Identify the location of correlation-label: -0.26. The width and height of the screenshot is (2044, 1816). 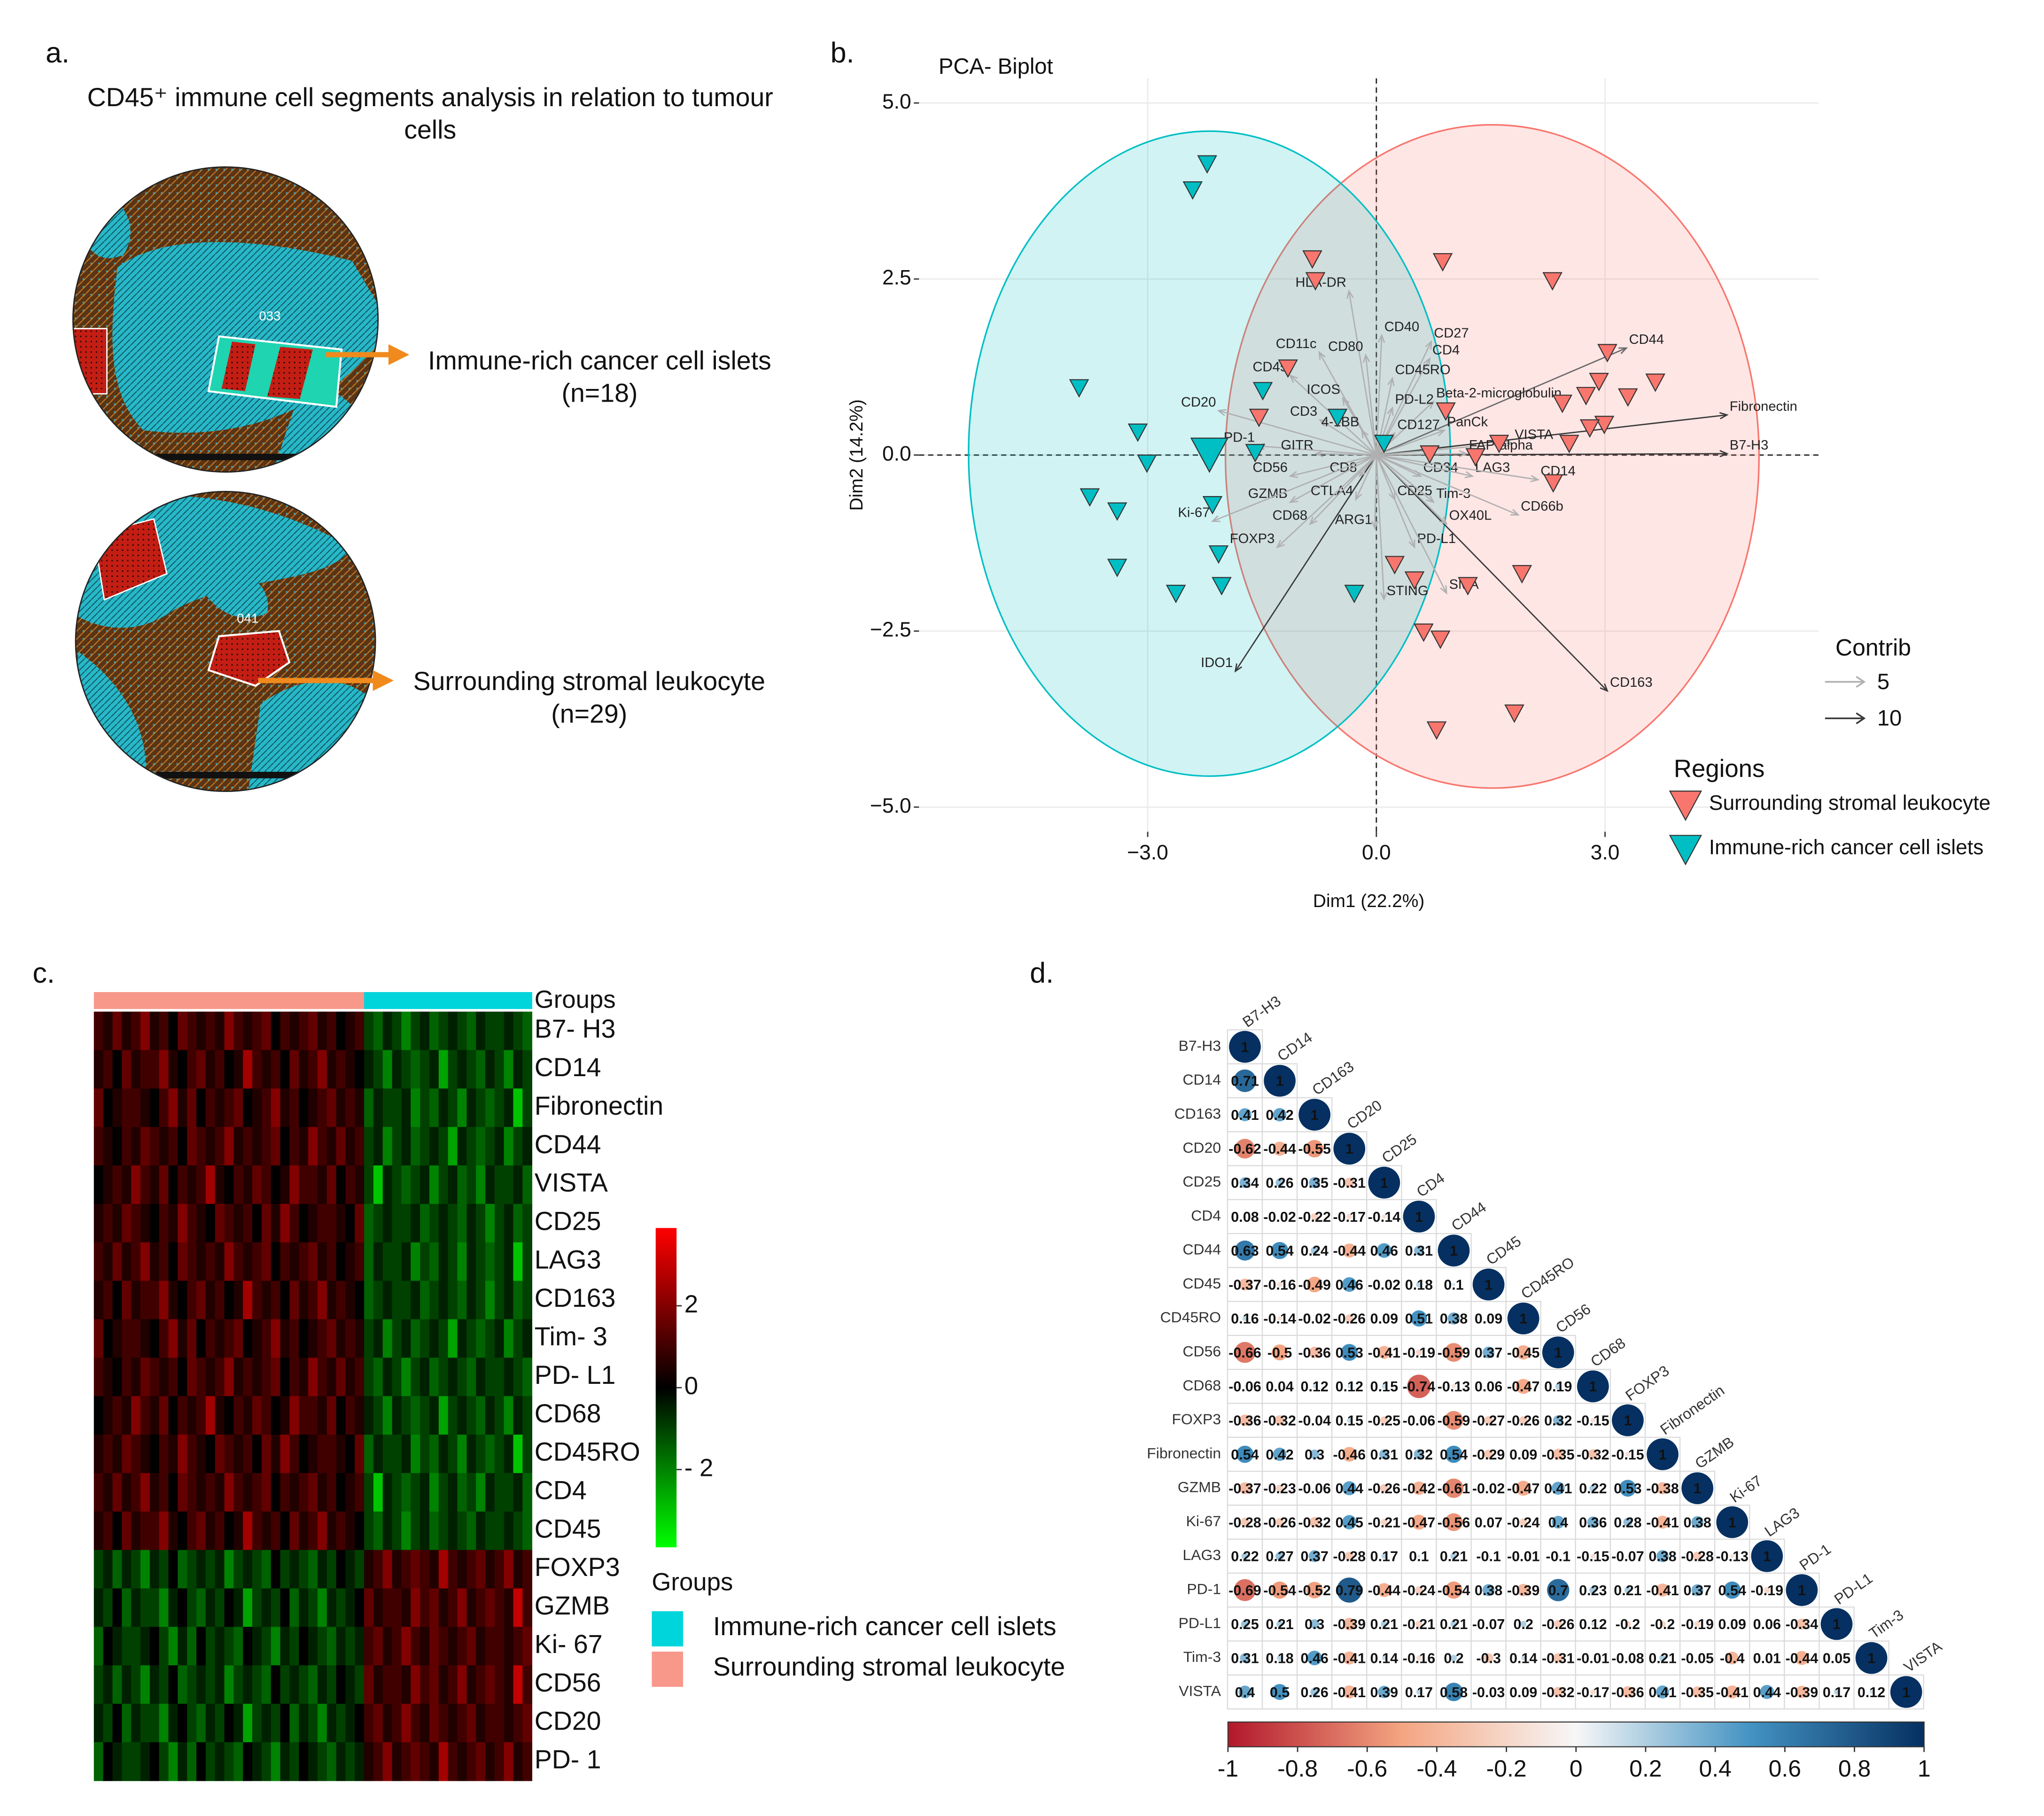
(1523, 1421).